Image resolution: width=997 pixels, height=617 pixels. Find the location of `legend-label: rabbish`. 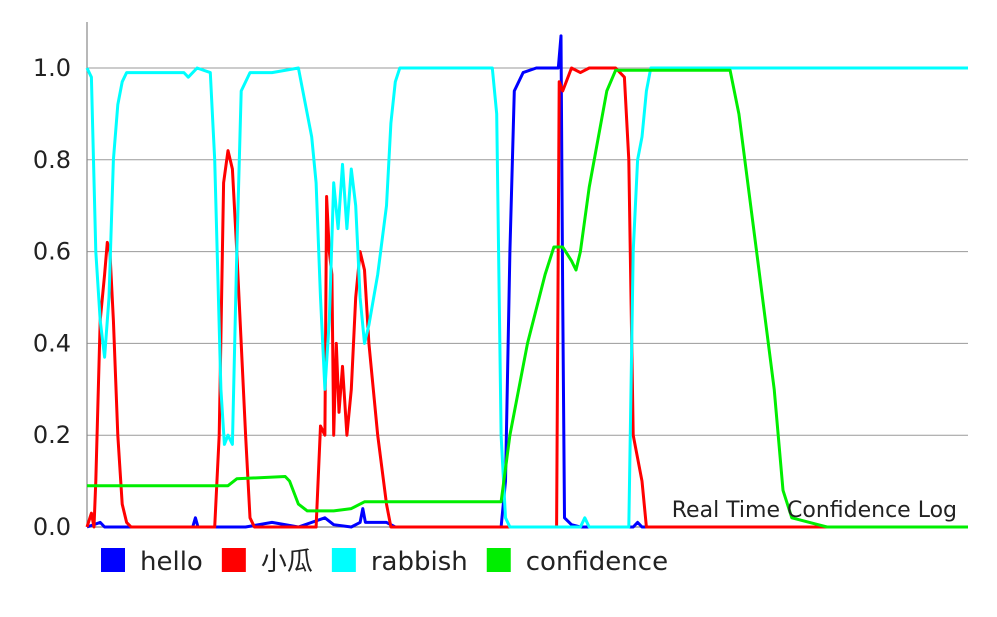

legend-label: rabbish is located at coordinates (419, 562).